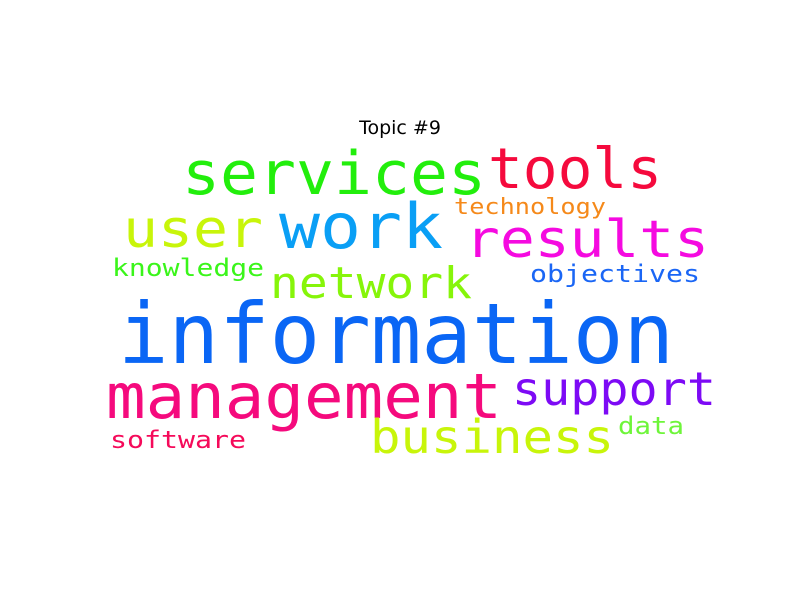 The height and width of the screenshot is (600, 800). What do you see at coordinates (188, 268) in the screenshot?
I see `word-knowledge: knowledge` at bounding box center [188, 268].